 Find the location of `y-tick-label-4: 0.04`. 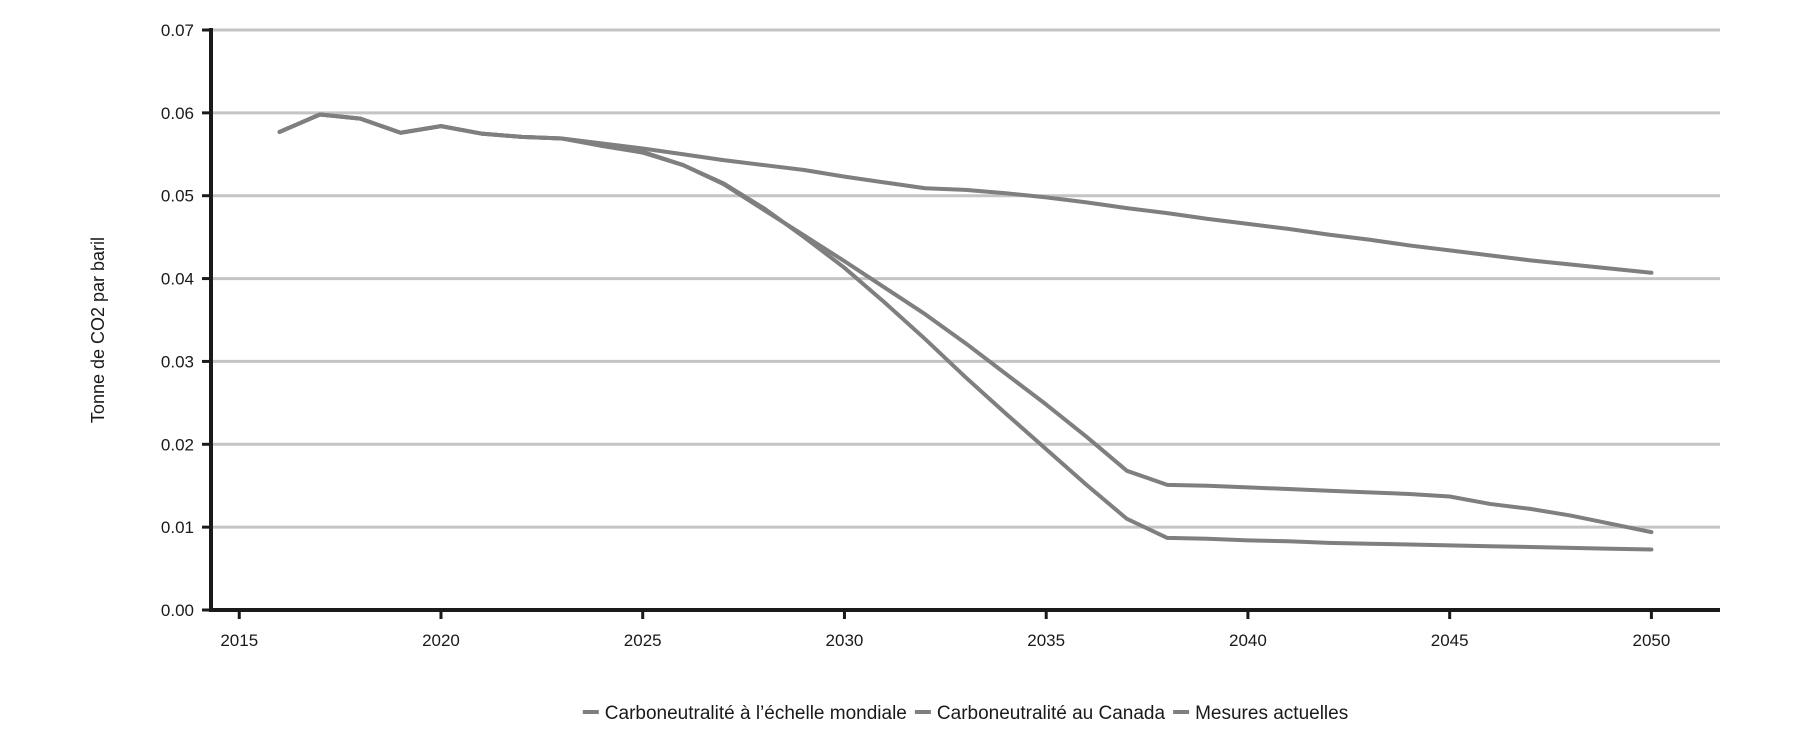

y-tick-label-4: 0.04 is located at coordinates (177, 279).